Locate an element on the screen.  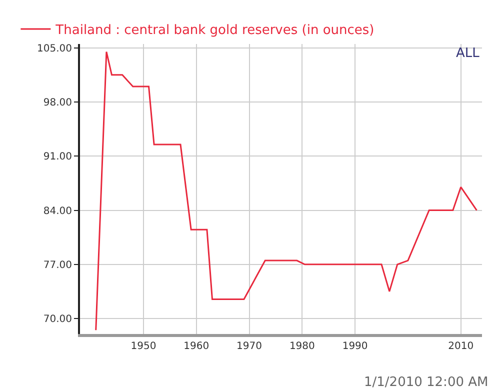
x-tick-label: 1990 is located at coordinates (355, 346).